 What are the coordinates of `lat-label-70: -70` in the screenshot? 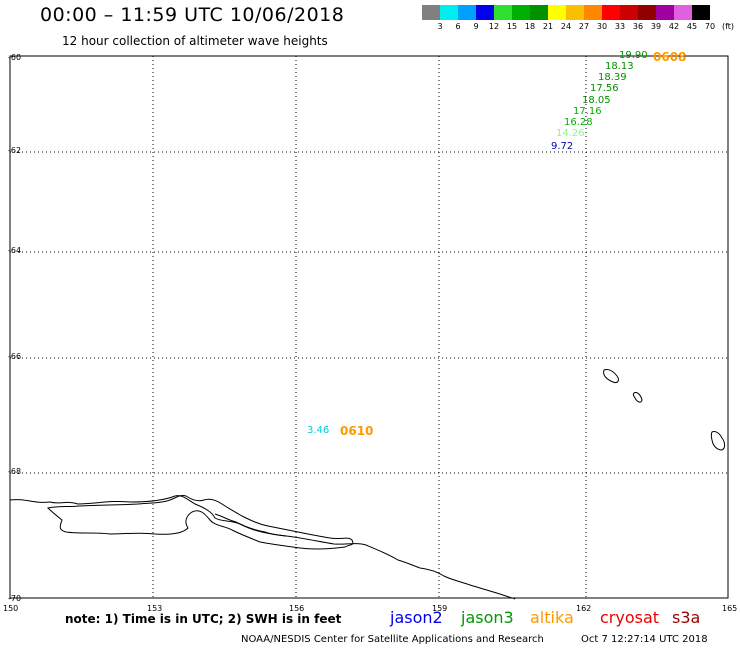 It's located at (15, 598).